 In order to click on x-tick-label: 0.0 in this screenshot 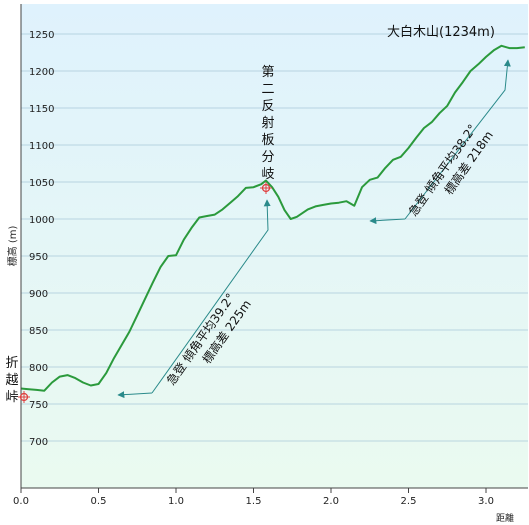, I will do `click(21, 501)`.